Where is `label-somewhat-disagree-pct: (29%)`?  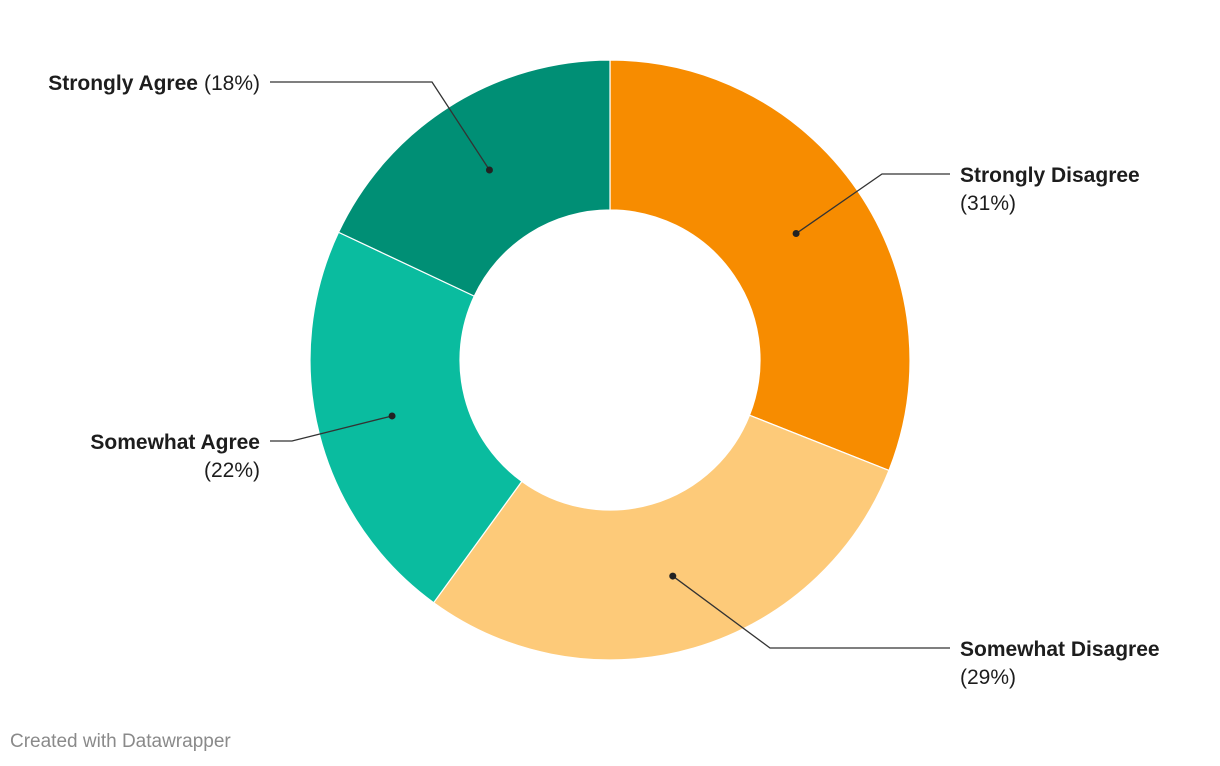
label-somewhat-disagree-pct: (29%) is located at coordinates (988, 677).